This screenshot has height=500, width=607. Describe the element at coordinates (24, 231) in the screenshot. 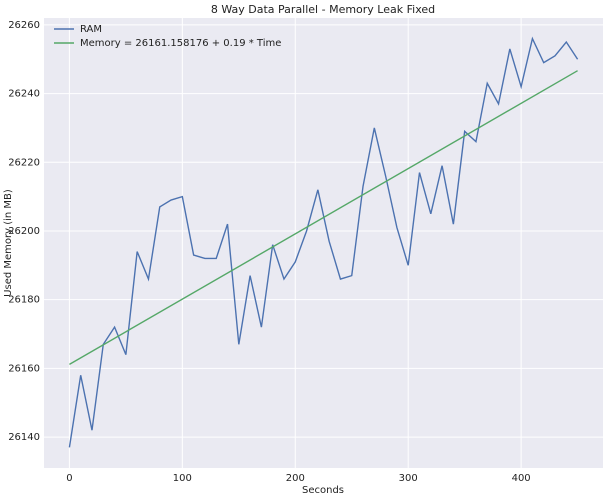

I see `y-tick-label: 26200` at that location.